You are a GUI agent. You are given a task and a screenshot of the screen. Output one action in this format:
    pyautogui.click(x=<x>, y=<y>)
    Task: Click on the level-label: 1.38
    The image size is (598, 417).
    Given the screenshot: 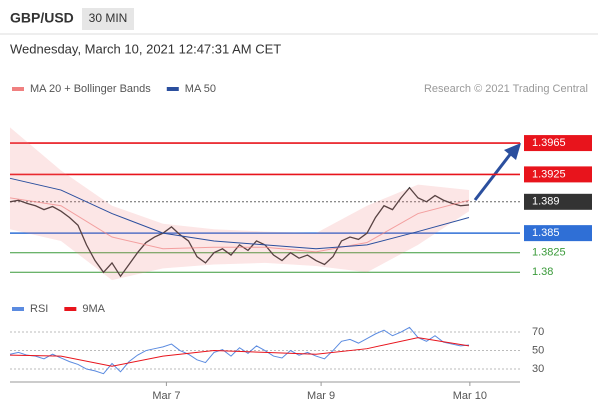 What is the action you would take?
    pyautogui.click(x=542, y=272)
    